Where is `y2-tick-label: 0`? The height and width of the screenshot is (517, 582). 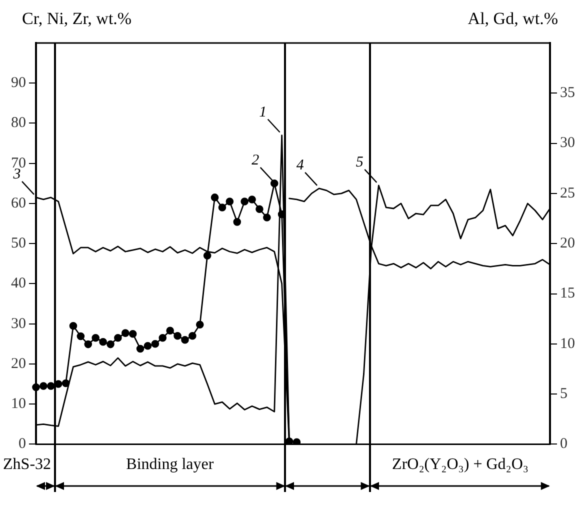
y2-tick-label: 0 is located at coordinates (564, 444).